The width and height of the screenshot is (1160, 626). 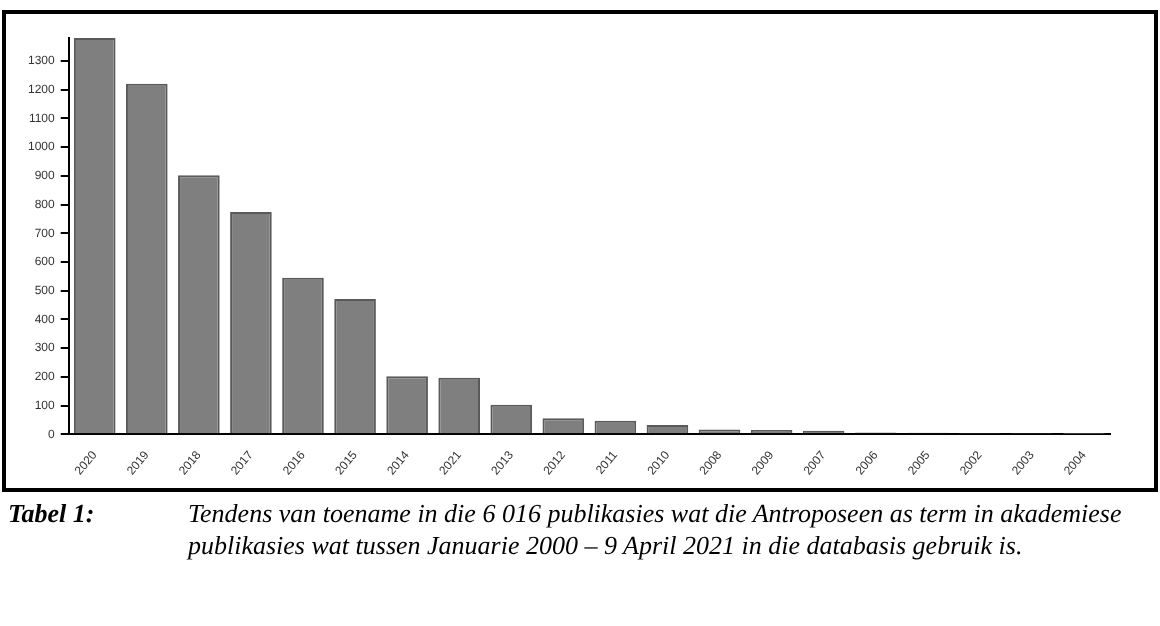 What do you see at coordinates (656, 530) in the screenshot?
I see `text: Tendens van toename in die 6 016 publikasies wat die Antroposeen as term in akademiese publikasies wat tussen Januarie 2000 – 9 April 2021 in die databasis gebruik is.` at bounding box center [656, 530].